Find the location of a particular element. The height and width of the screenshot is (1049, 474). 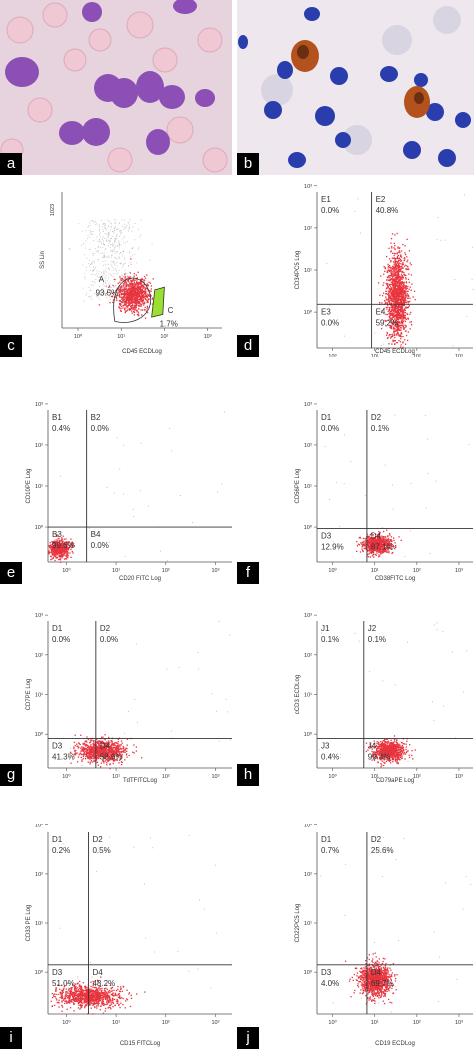

quadrant-name: B1 is located at coordinates (57, 417).